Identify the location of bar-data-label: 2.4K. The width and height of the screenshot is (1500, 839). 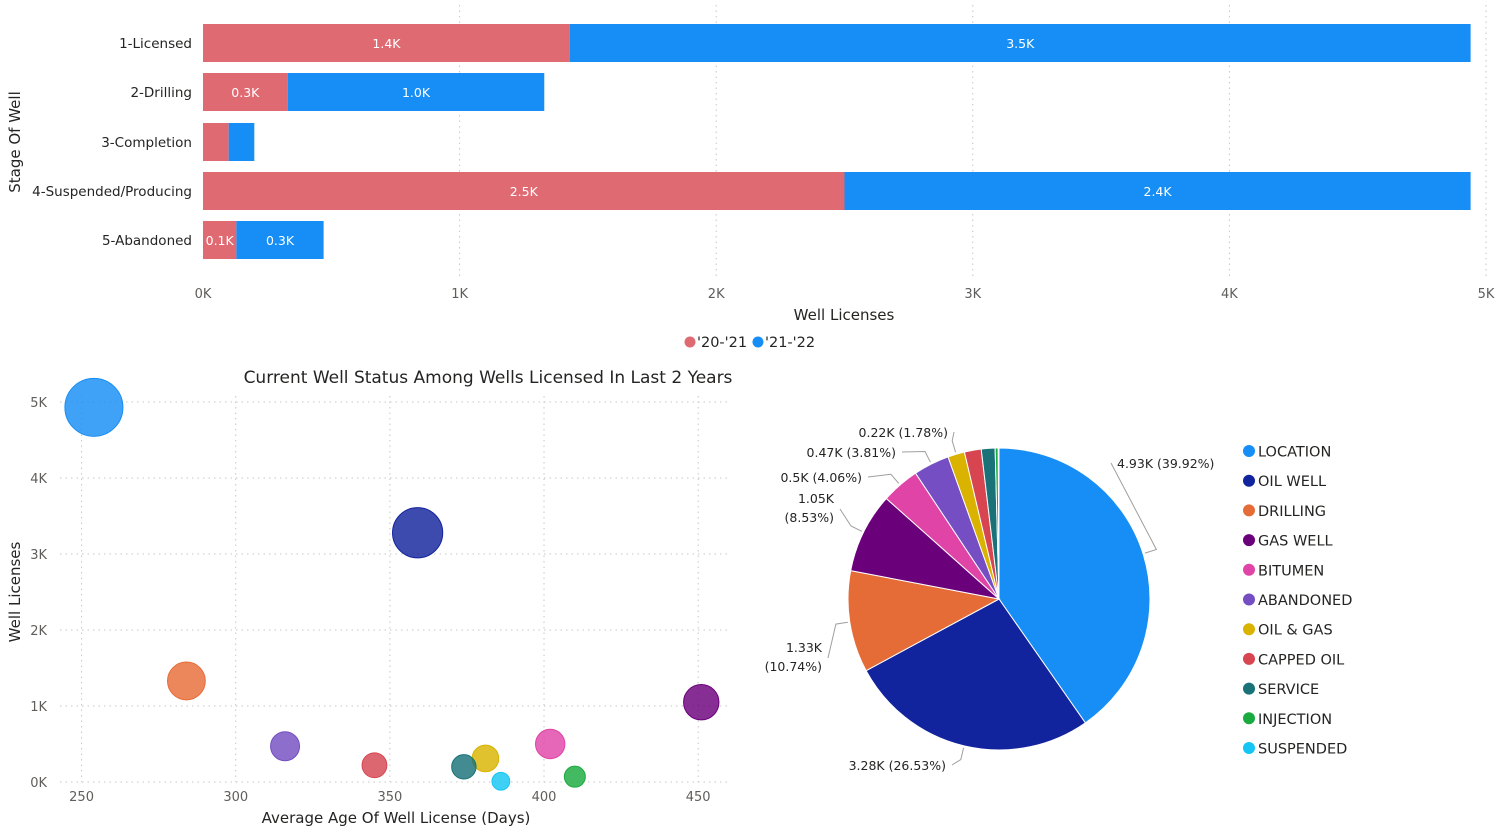
(1158, 191).